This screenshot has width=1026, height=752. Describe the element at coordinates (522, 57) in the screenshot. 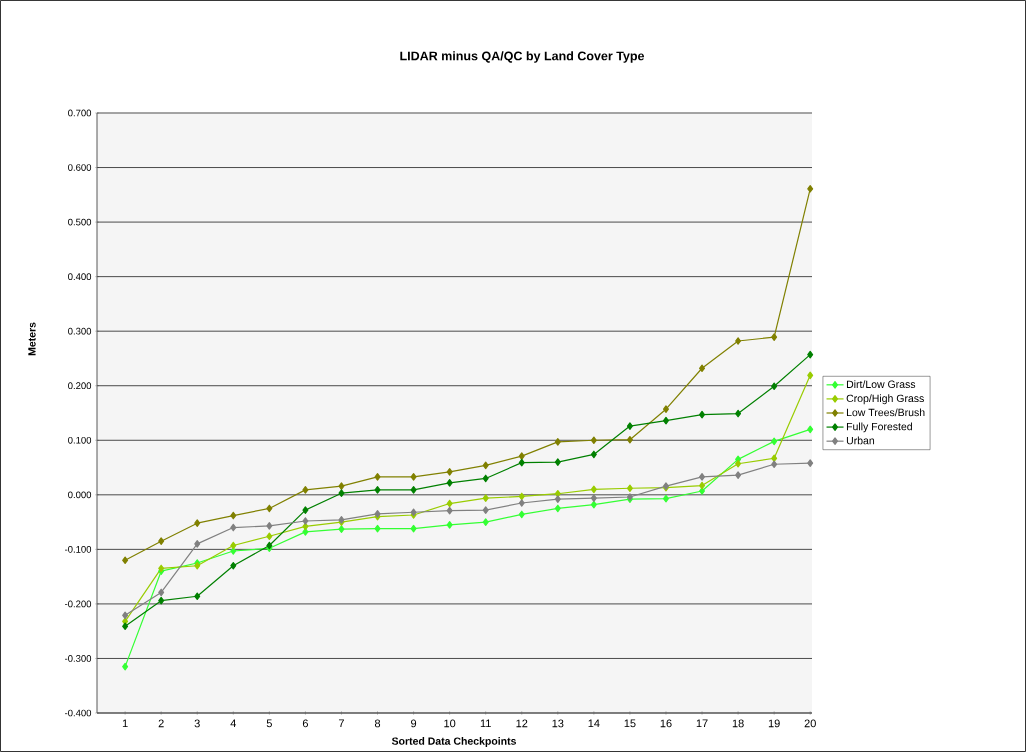

I see `chart-title: LIDAR minus QA/QC by Land Cover Type` at that location.